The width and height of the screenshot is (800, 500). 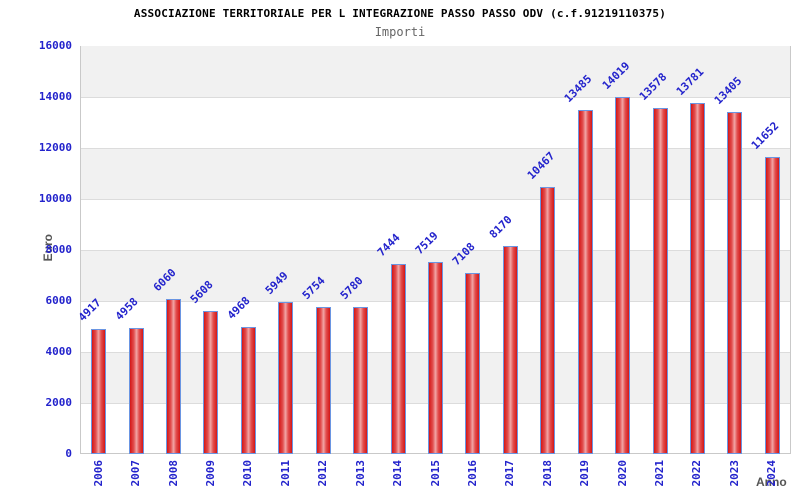 What do you see at coordinates (360, 473) in the screenshot?
I see `x-tick-label: 2013` at bounding box center [360, 473].